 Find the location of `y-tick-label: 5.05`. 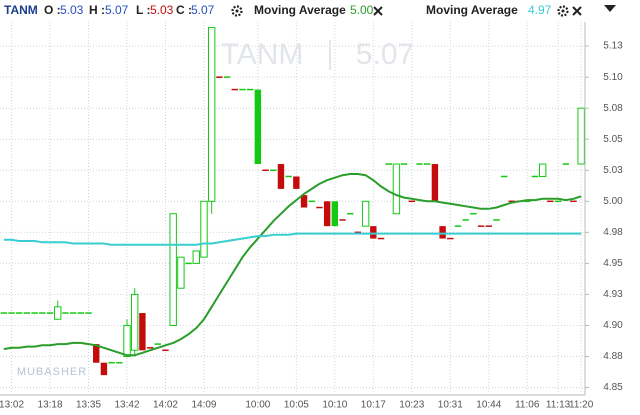

y-tick-label: 5.05 is located at coordinates (613, 139).